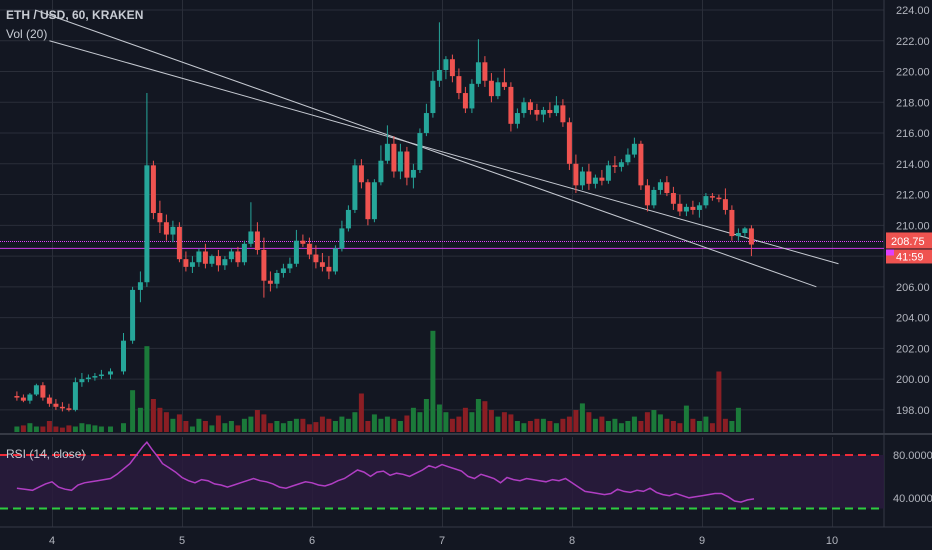 This screenshot has height=550, width=932. Describe the element at coordinates (910, 257) in the screenshot. I see `countdown-label: 41:59` at that location.